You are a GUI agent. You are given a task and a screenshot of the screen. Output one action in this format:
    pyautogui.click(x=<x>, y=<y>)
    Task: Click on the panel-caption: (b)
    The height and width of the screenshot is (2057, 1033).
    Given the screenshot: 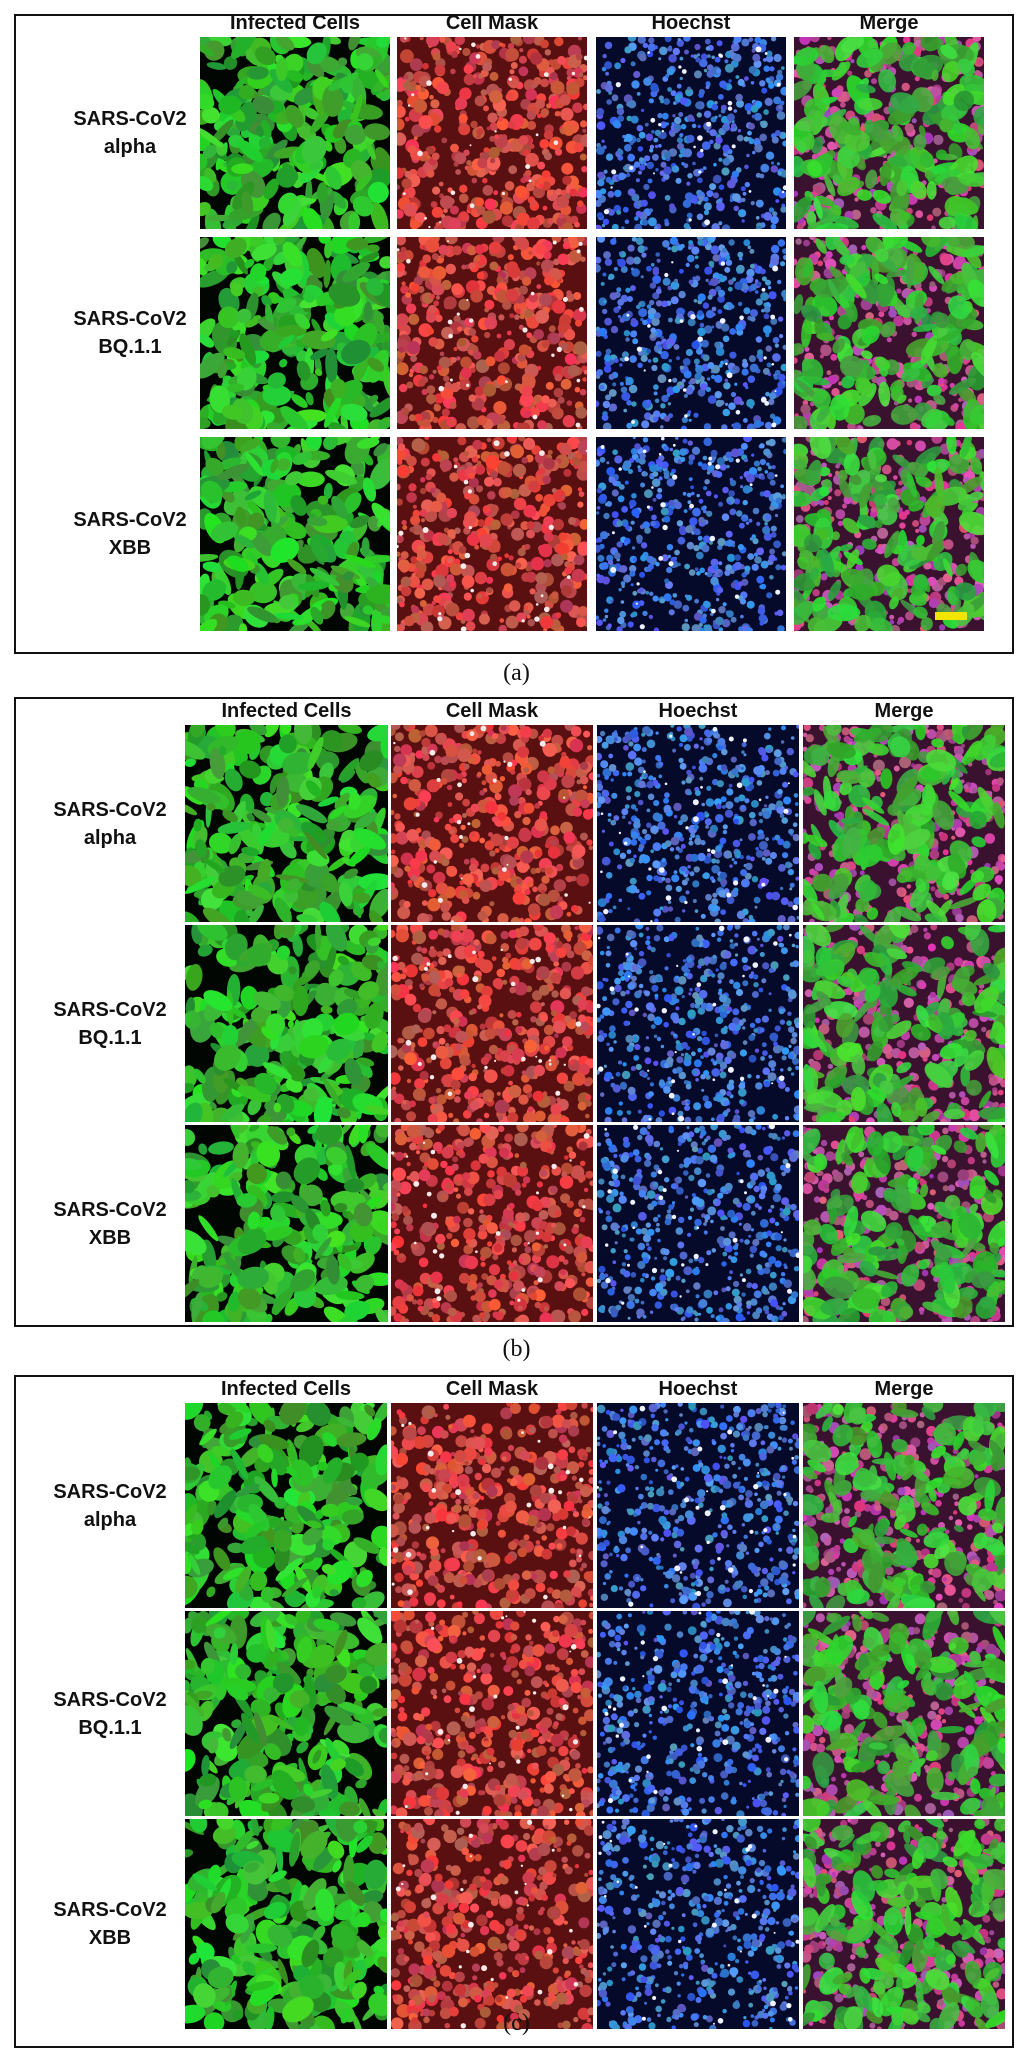 What is the action you would take?
    pyautogui.click(x=516, y=1349)
    